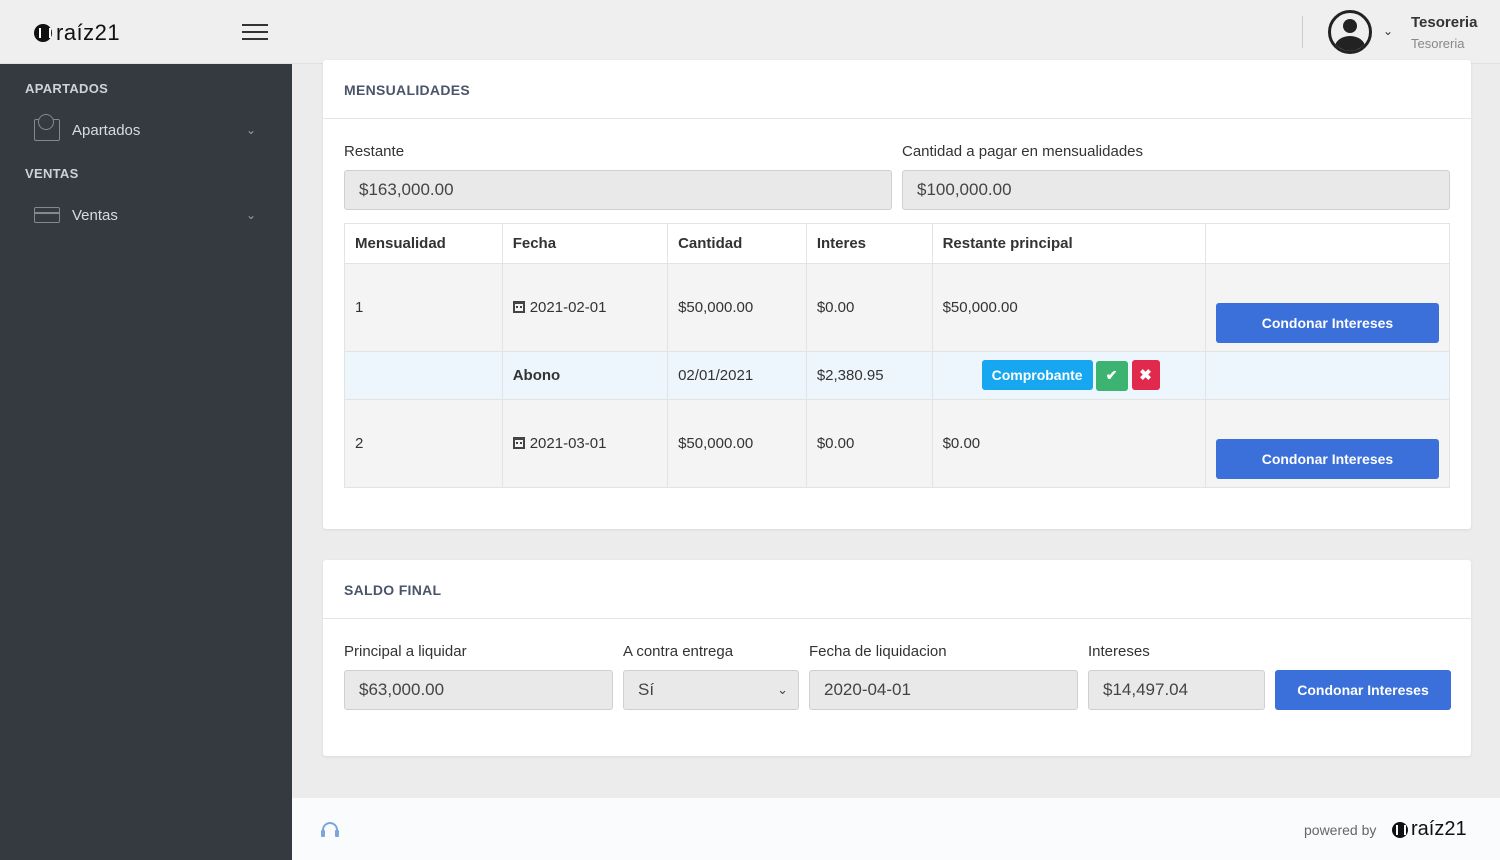 The height and width of the screenshot is (860, 1500). What do you see at coordinates (1068, 443) in the screenshot?
I see `cell-restante: $0.00` at bounding box center [1068, 443].